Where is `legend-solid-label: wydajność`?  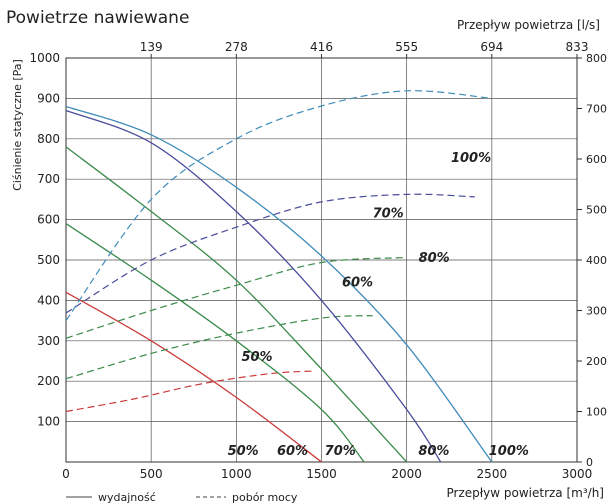 legend-solid-label: wydajność is located at coordinates (127, 497).